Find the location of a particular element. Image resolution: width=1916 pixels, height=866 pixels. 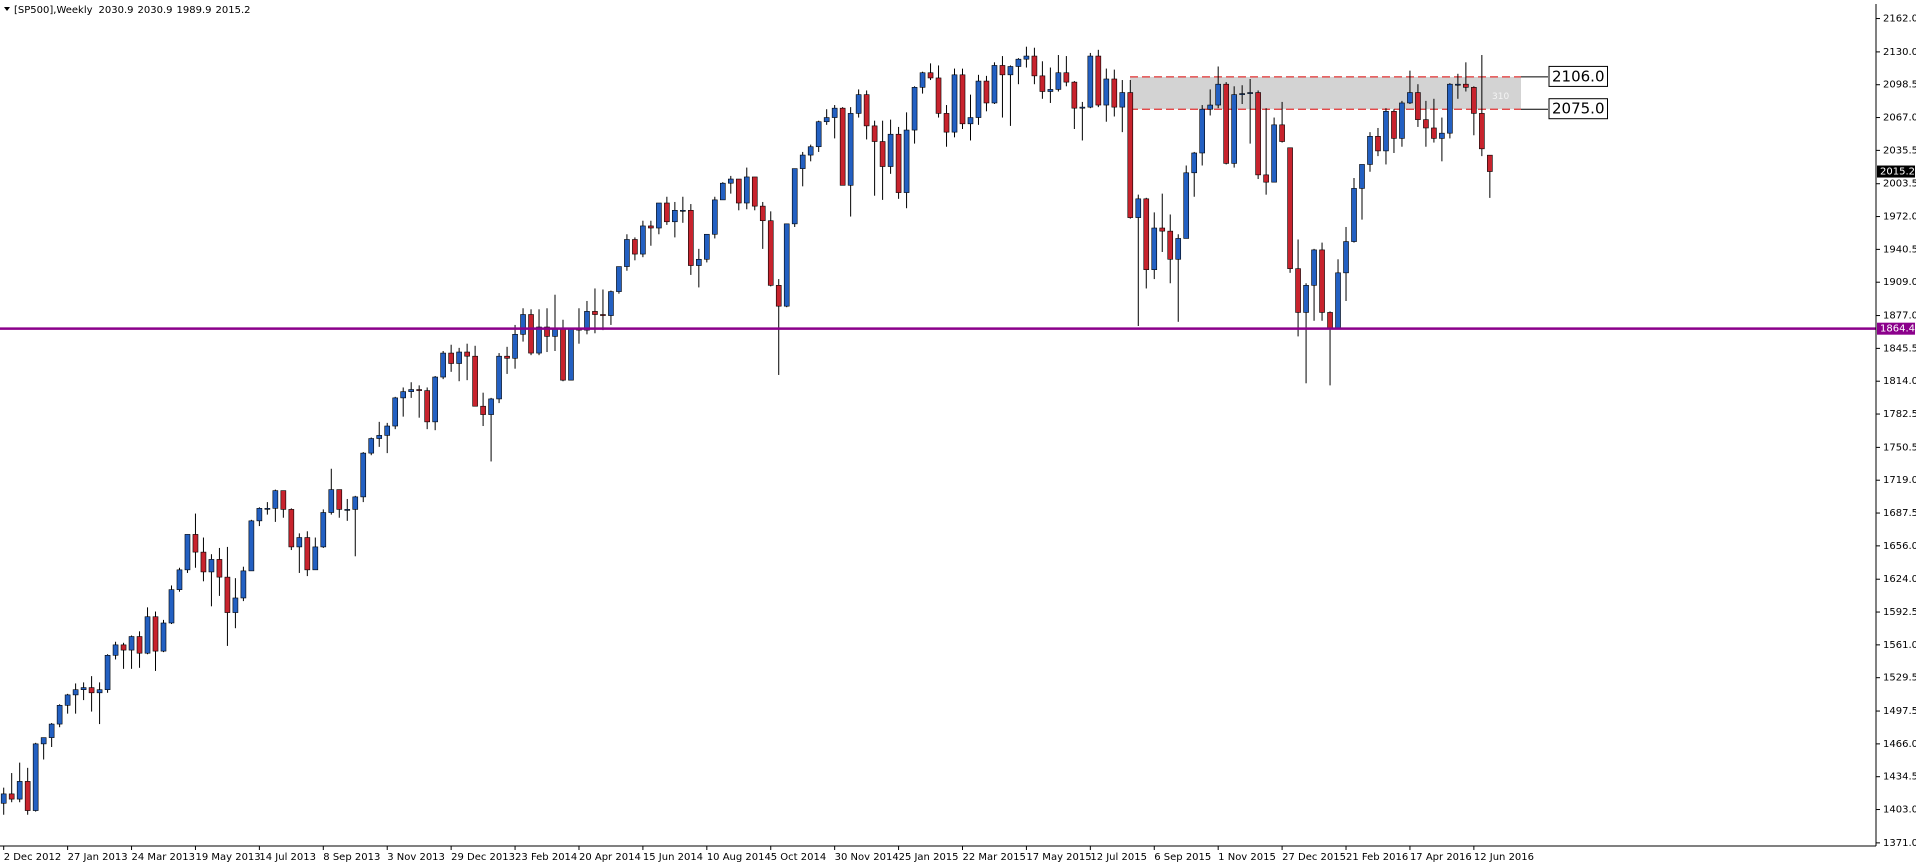

chart-header: [SP500],Weekly 2030.9 2030.9 1989.9 2015.2 is located at coordinates (132, 10).